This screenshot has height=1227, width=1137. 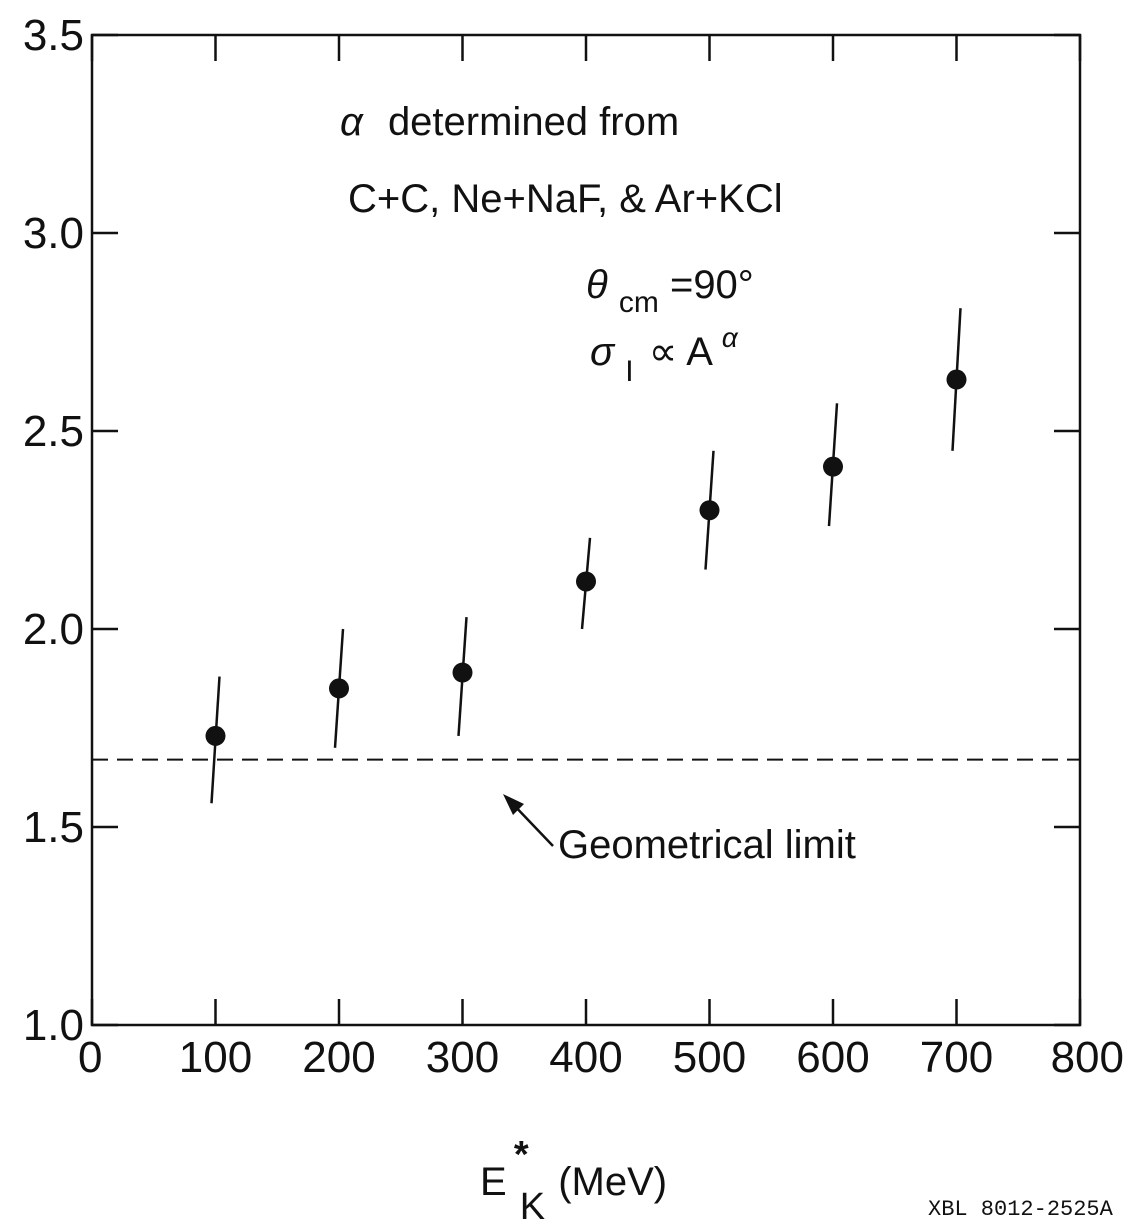 I want to click on x-tick-label: 100, so click(x=215, y=1057).